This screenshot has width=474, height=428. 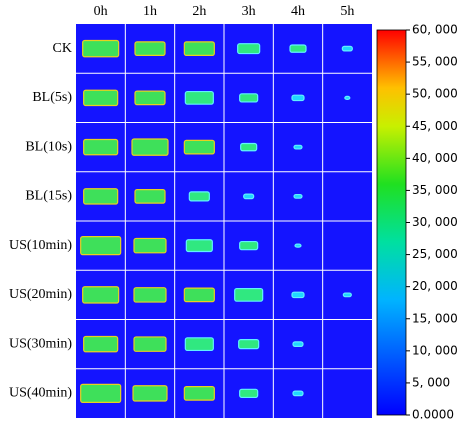 What do you see at coordinates (431, 382) in the screenshot?
I see `tick-label: 5, 000` at bounding box center [431, 382].